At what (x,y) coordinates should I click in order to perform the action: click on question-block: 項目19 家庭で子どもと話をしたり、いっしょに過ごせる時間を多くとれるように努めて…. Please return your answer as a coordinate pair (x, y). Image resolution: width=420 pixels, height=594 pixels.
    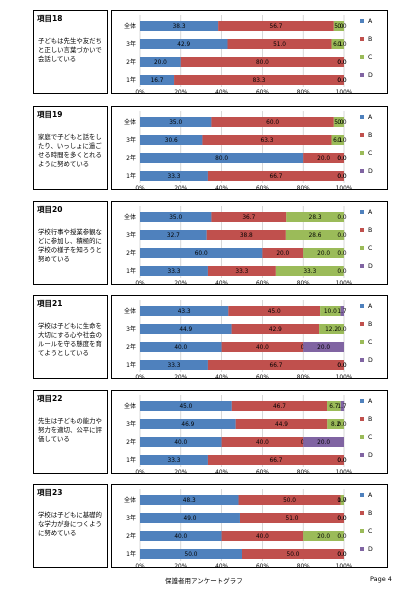
    Looking at the image, I should click on (210, 148).